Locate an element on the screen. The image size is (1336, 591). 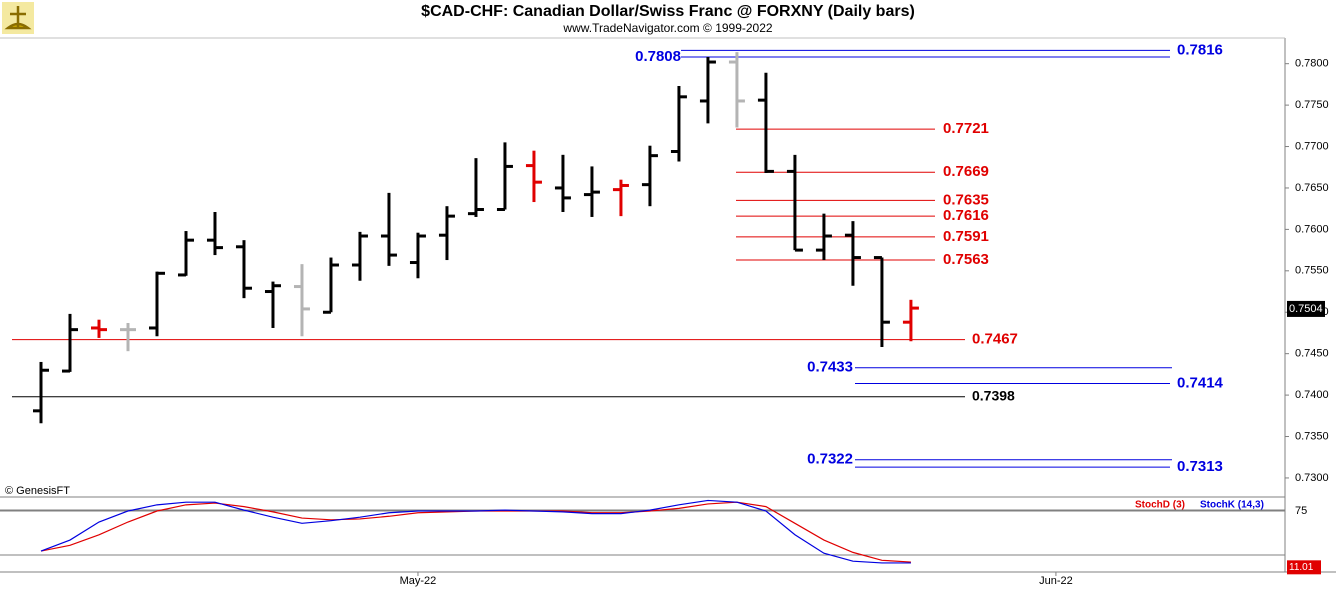
level-label: 0.7433 is located at coordinates (830, 367).